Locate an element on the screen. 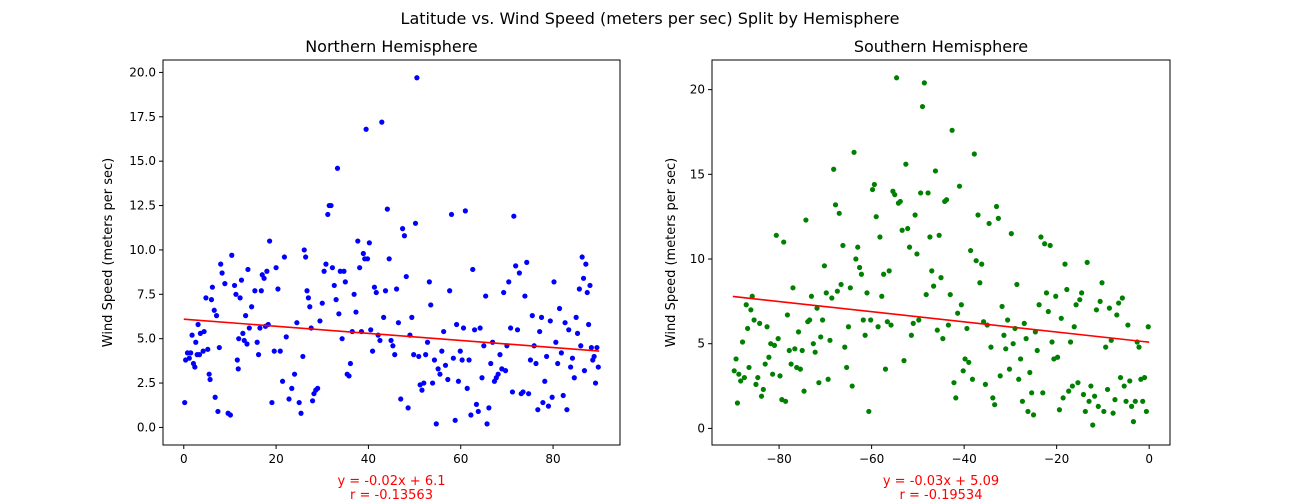 This screenshot has height=500, width=1300. southern-x-tick-label: −40 is located at coordinates (963, 459).